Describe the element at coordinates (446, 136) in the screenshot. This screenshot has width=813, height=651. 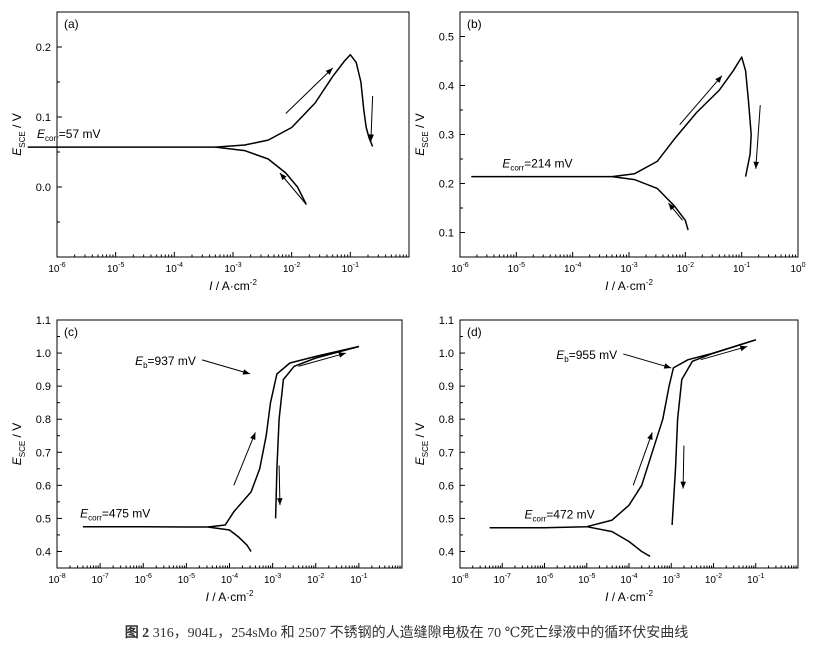
I see `y-tick-label: 0.3` at that location.